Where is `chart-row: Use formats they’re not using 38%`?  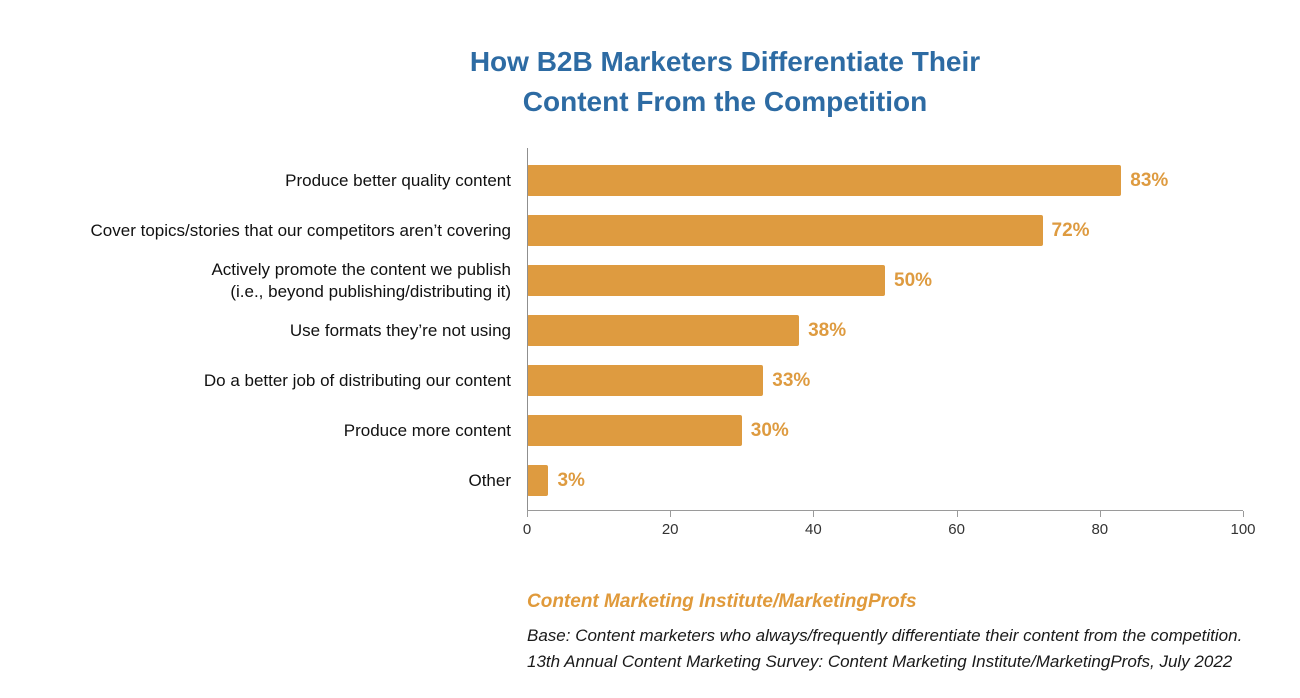 chart-row: Use formats they’re not using 38% is located at coordinates (635, 331).